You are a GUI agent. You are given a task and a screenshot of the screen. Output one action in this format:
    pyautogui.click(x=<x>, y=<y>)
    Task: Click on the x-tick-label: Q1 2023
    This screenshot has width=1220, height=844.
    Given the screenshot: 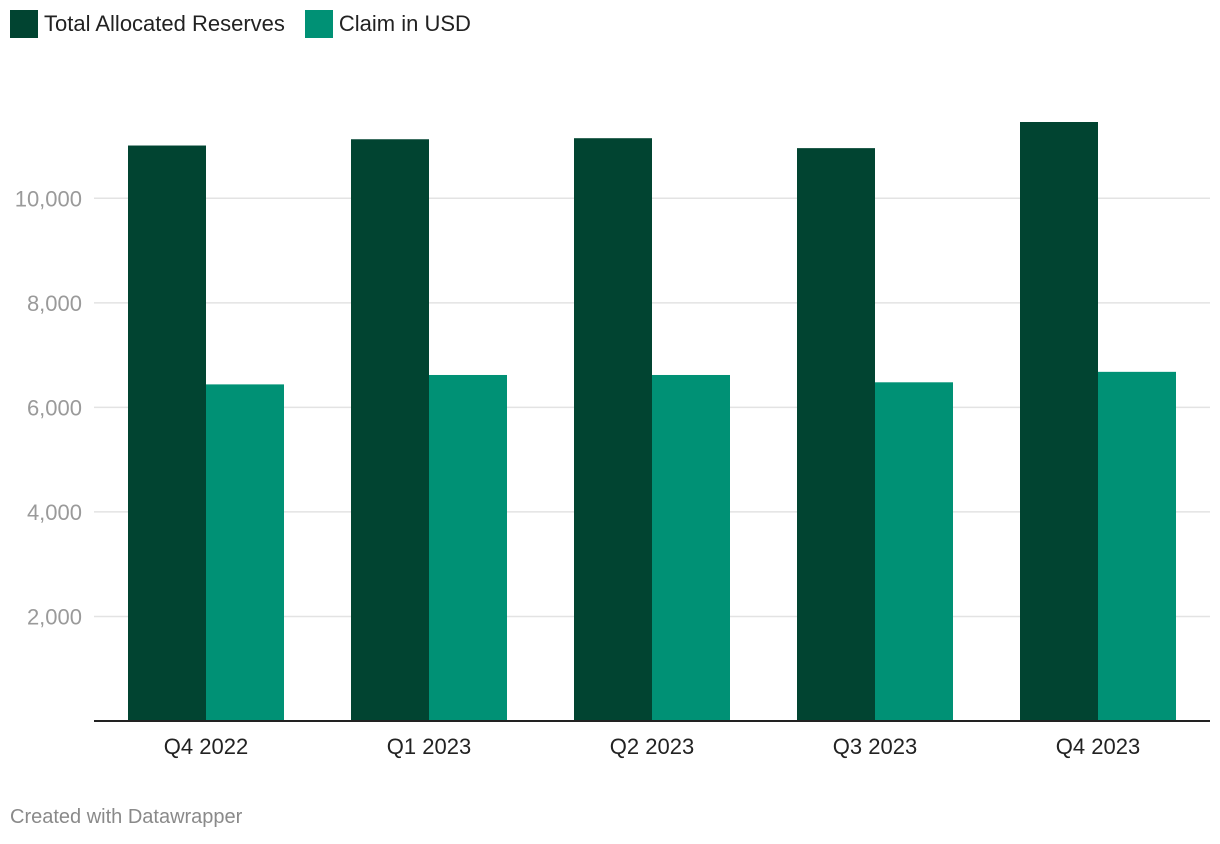 What is the action you would take?
    pyautogui.click(x=429, y=746)
    